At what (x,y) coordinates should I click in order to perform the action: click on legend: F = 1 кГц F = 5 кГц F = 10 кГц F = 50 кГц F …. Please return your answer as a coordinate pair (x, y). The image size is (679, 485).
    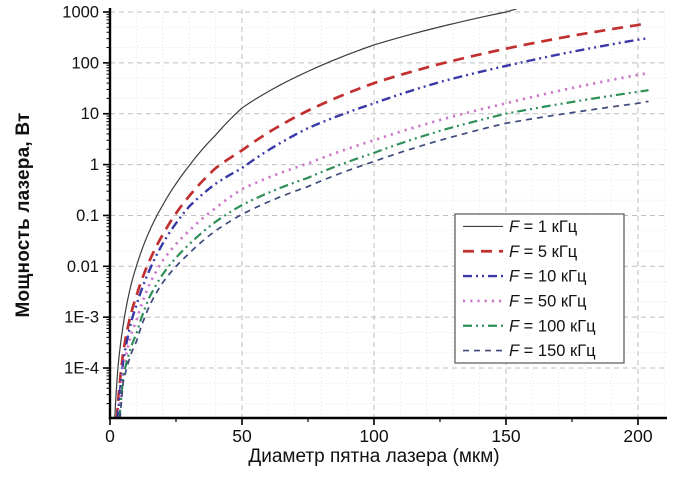
    Looking at the image, I should click on (539, 288).